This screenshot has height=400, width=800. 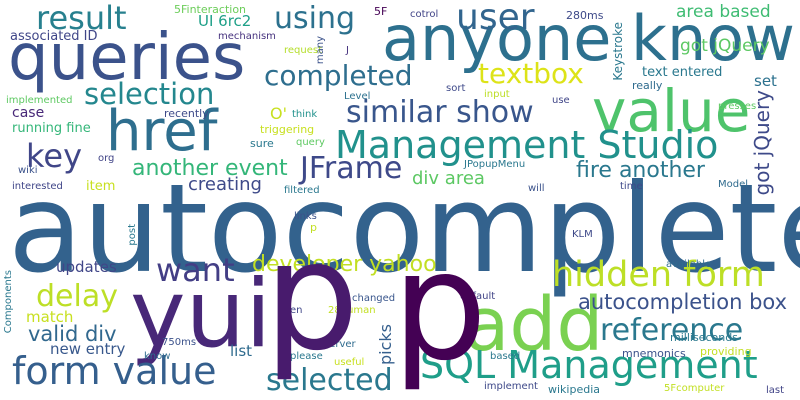 I want to click on word-components: Components, so click(x=8, y=302).